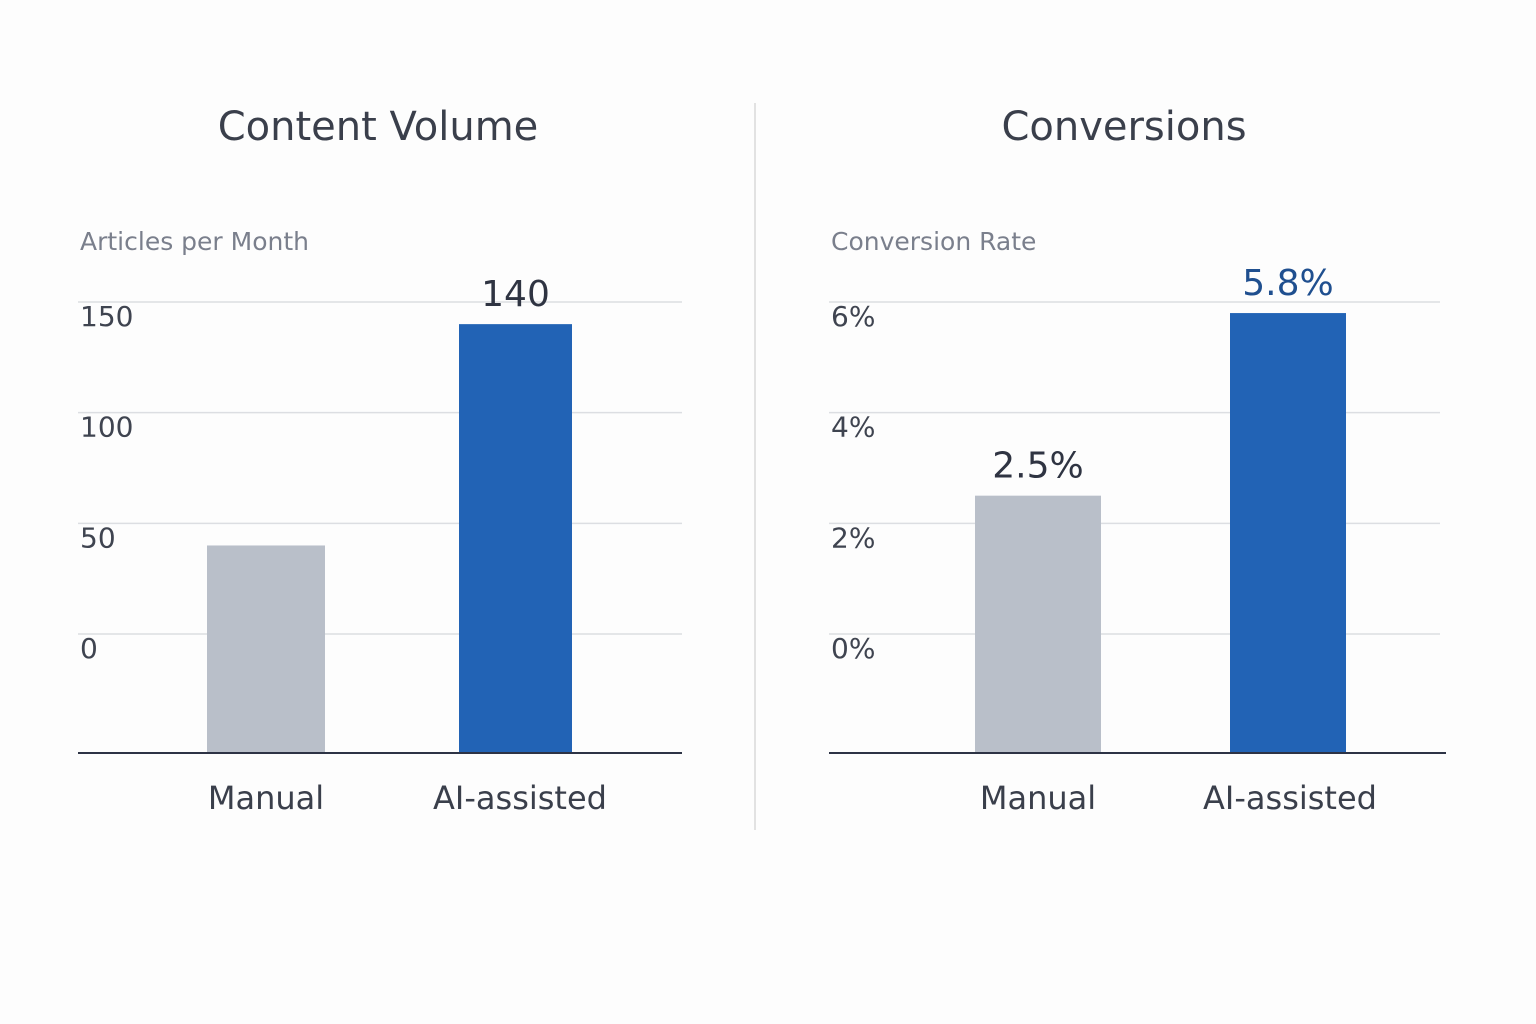 This screenshot has width=1536, height=1024. What do you see at coordinates (933, 241) in the screenshot?
I see `y-axis-label: Conversion Rate` at bounding box center [933, 241].